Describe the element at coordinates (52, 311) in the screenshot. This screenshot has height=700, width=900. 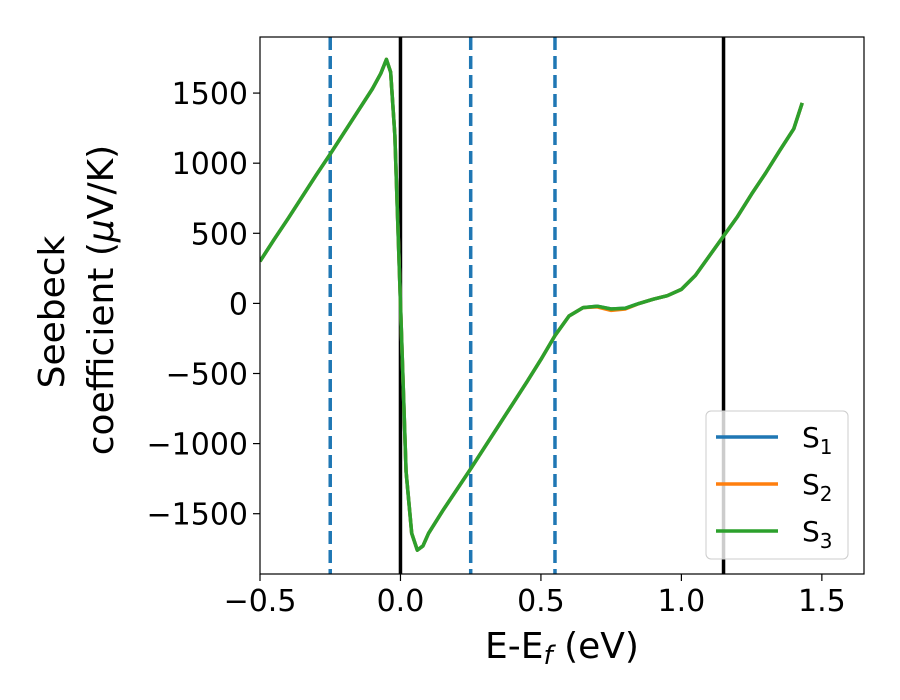
I see `y-axis-label-line1: Seebeck` at that location.